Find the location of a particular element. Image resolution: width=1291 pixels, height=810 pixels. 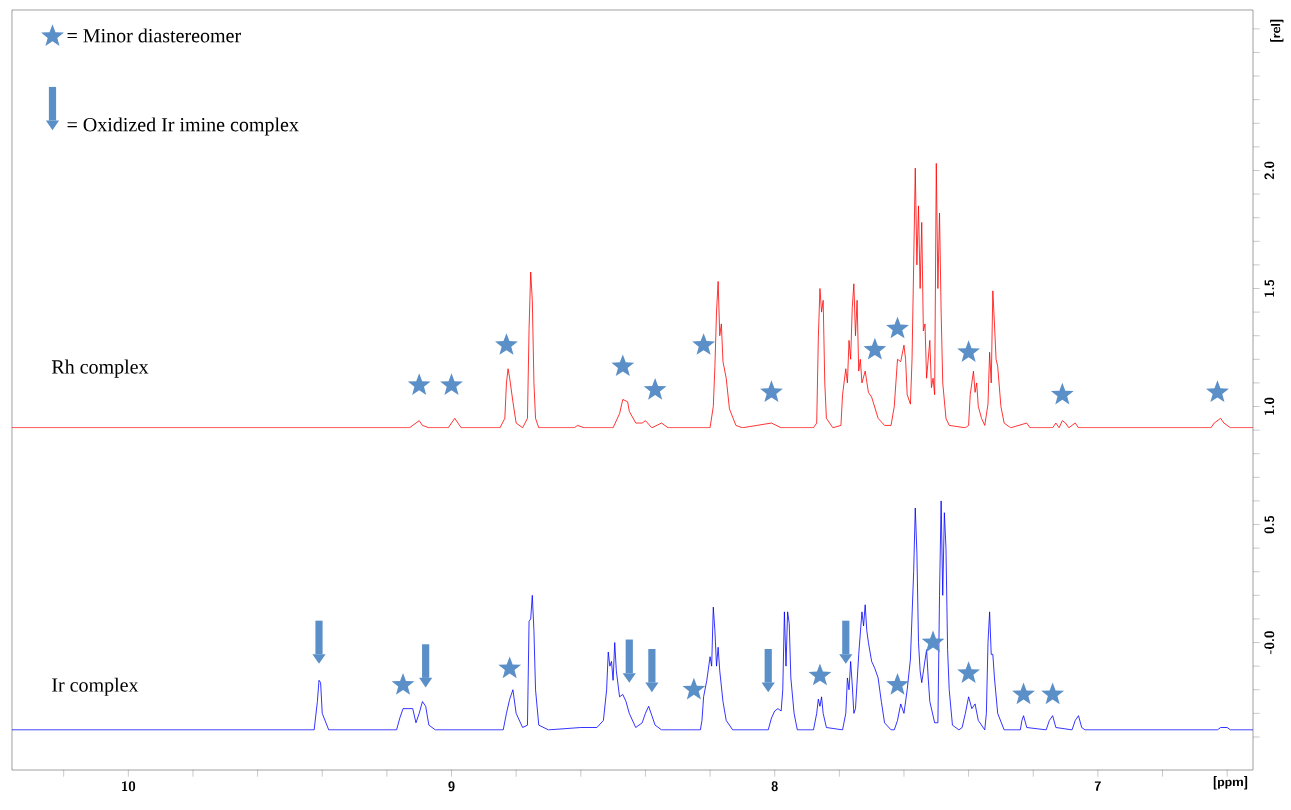

x-tick-label: 10 is located at coordinates (129, 786).